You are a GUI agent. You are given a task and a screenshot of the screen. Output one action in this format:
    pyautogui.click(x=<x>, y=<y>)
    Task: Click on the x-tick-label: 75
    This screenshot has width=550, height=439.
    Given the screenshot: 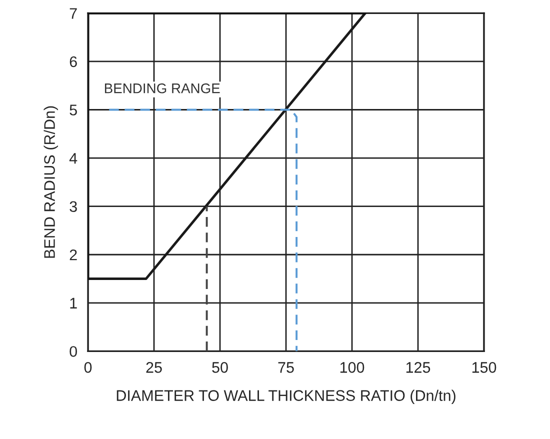 What is the action you would take?
    pyautogui.click(x=286, y=367)
    